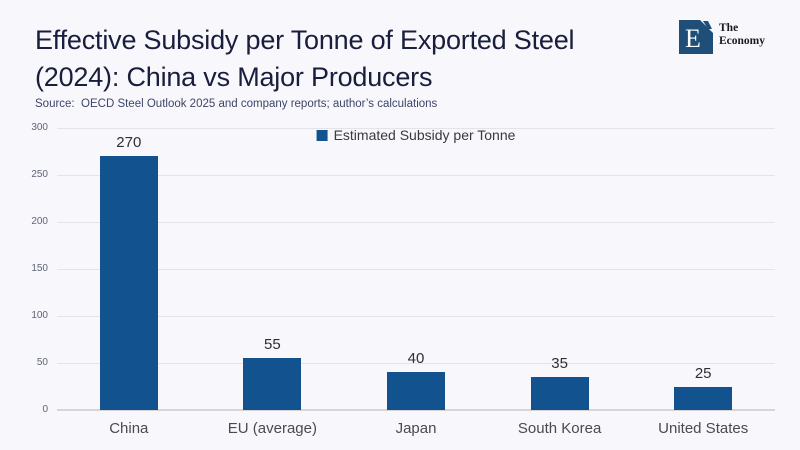  Describe the element at coordinates (322, 135) in the screenshot. I see `legend-swatch-icon` at that location.